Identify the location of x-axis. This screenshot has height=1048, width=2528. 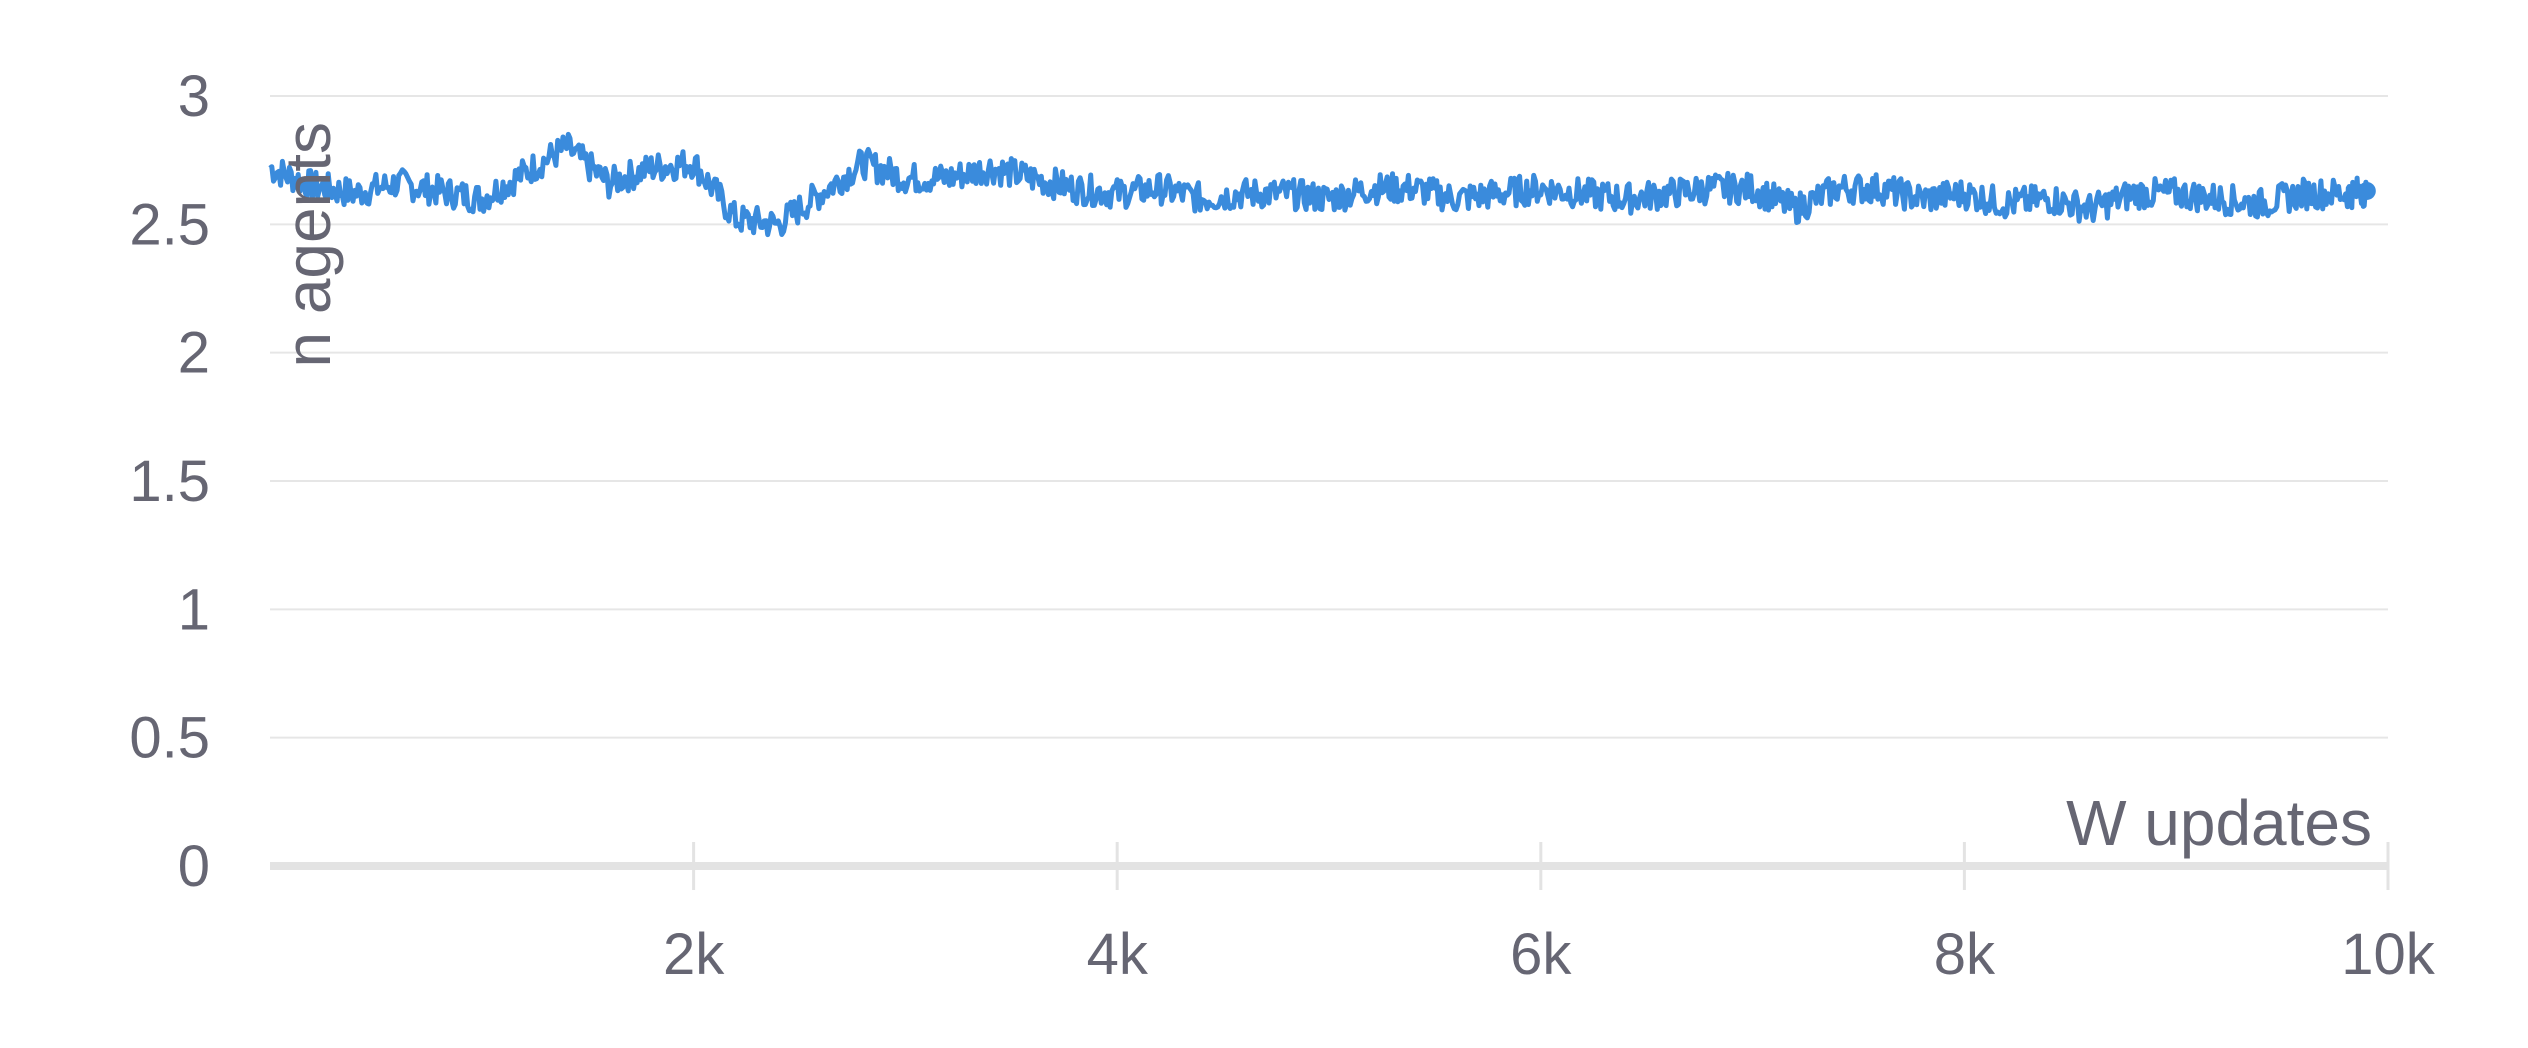
(1330, 866).